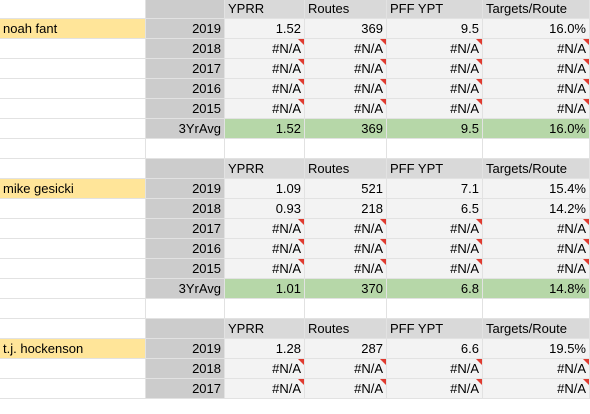 The image size is (590, 414). I want to click on value-cell: 0.93, so click(265, 209).